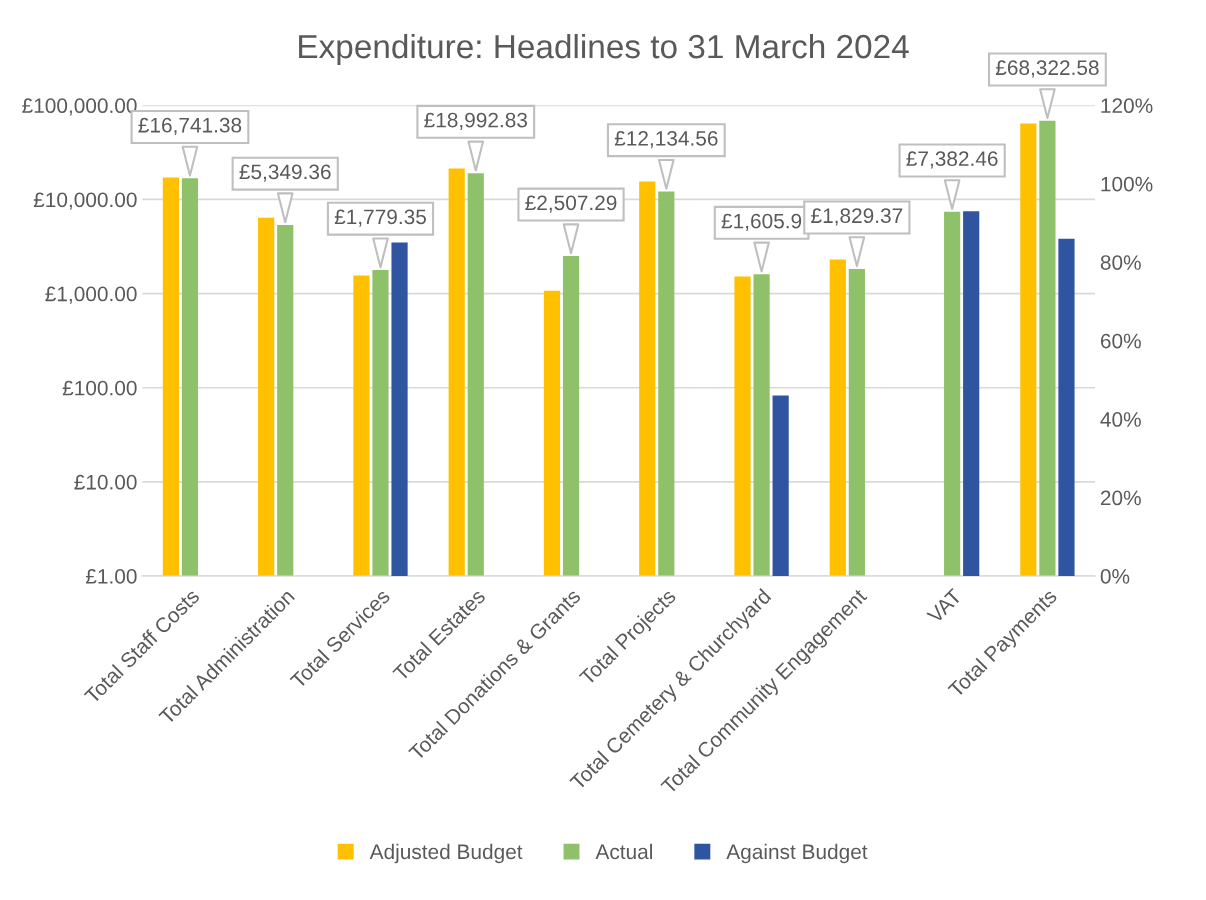 The height and width of the screenshot is (900, 1206). I want to click on data-label: £16,741.38, so click(190, 126).